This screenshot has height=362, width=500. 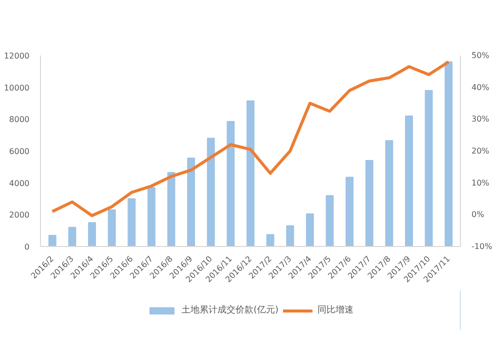 What do you see at coordinates (478, 215) in the screenshot?
I see `y2-tick-label: 0%` at bounding box center [478, 215].